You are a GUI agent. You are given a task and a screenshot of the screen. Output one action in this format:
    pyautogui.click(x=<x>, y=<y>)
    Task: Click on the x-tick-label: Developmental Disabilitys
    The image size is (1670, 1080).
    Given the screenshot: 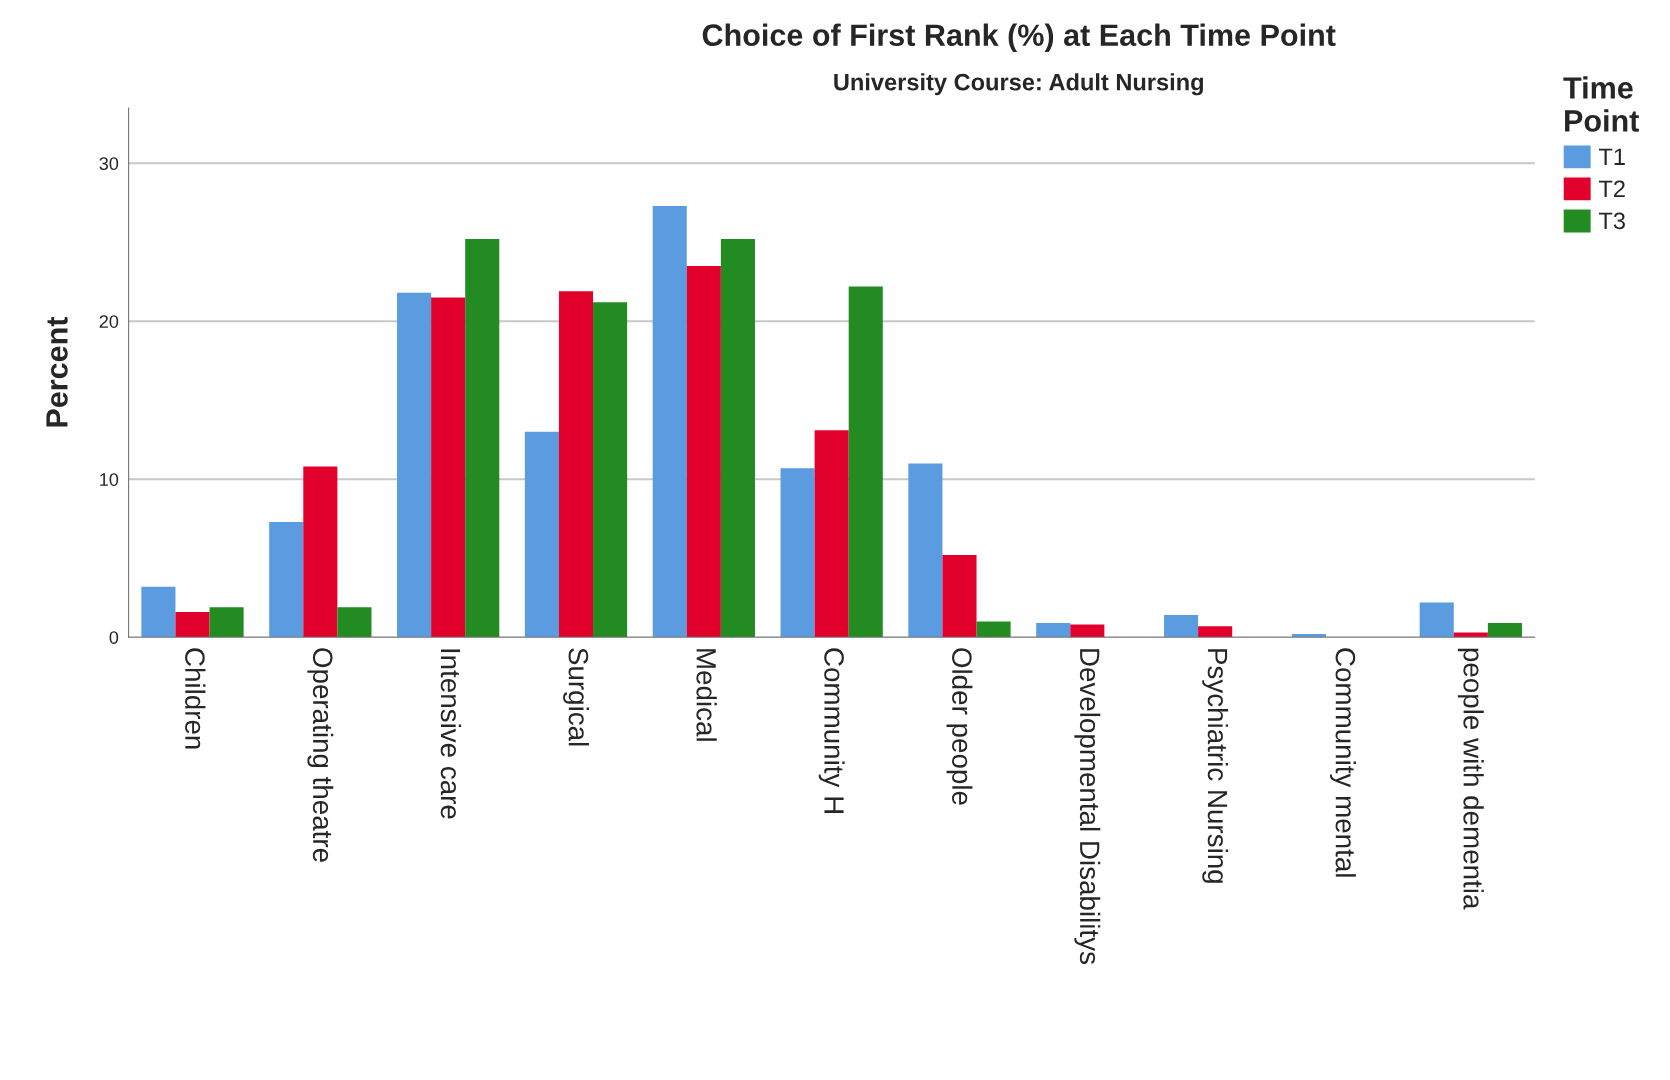 What is the action you would take?
    pyautogui.click(x=1087, y=806)
    